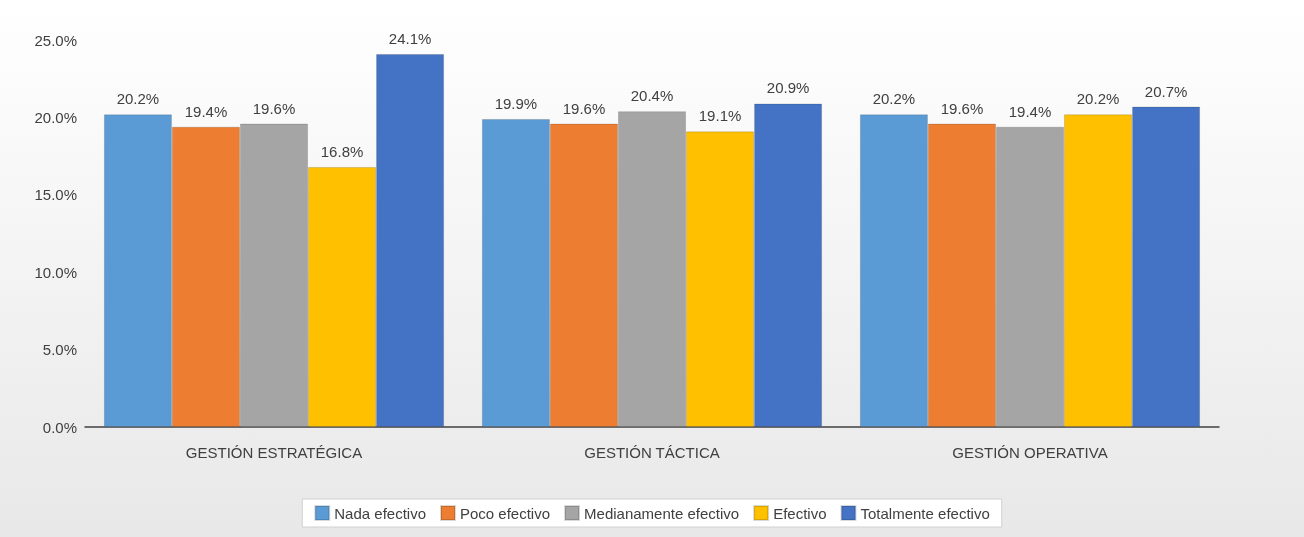 The image size is (1304, 537). What do you see at coordinates (55, 117) in the screenshot?
I see `y-tick-label: 20.0%` at bounding box center [55, 117].